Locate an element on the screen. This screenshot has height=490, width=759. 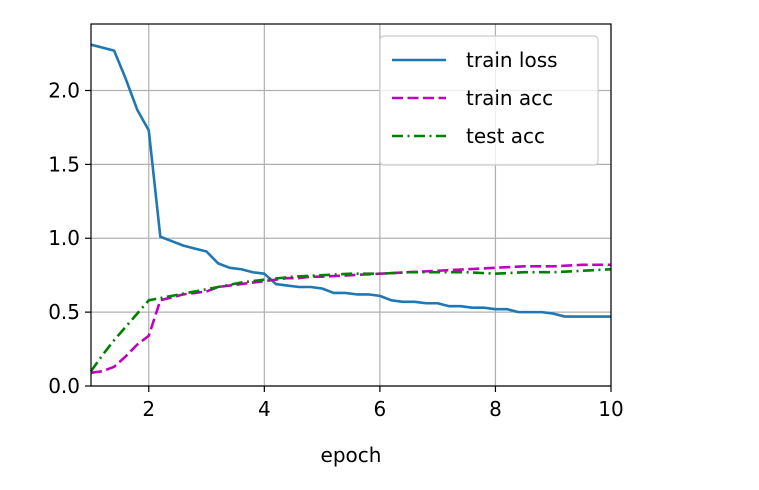
series-line-test-acc is located at coordinates (351, 320).